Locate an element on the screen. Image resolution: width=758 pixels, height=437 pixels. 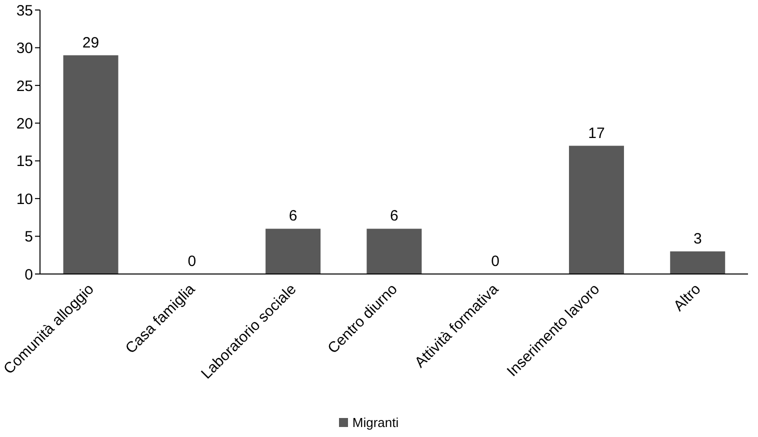
data-label: 17 is located at coordinates (596, 133).